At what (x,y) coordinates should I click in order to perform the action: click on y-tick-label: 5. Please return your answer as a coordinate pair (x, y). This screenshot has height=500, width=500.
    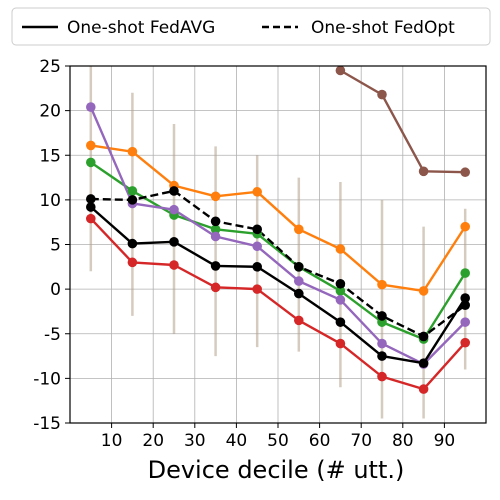
    Looking at the image, I should click on (55, 246).